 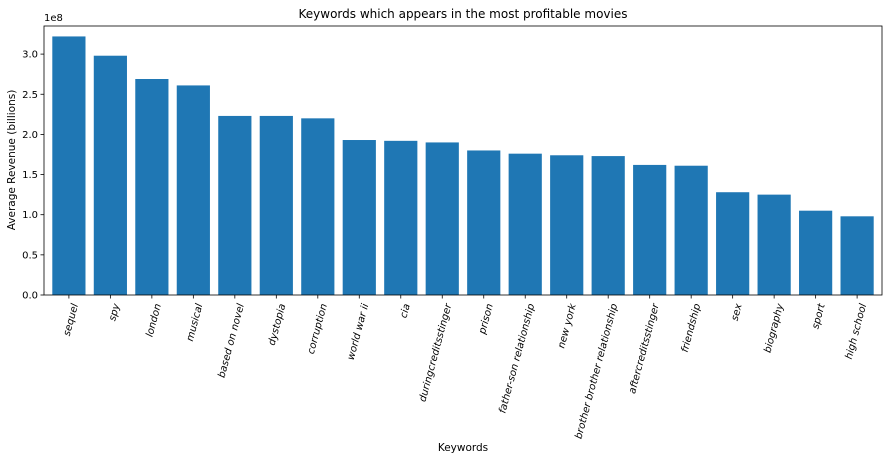 I want to click on x-tick-label: friendship, so click(x=692, y=328).